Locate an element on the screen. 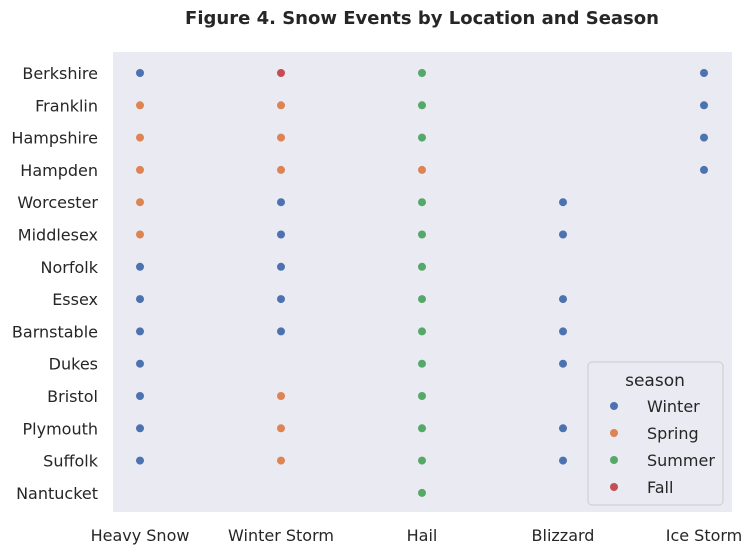 Image resolution: width=753 pixels, height=555 pixels. legend-label-winter: Winter is located at coordinates (673, 406).